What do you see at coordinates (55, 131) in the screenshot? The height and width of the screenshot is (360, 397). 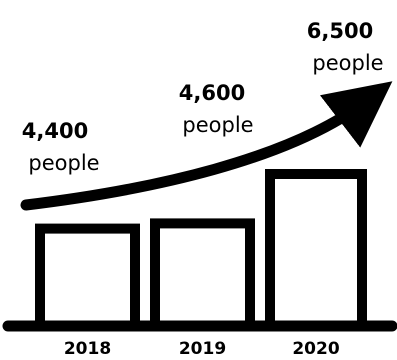 I see `data-label-2018: 4,400` at bounding box center [55, 131].